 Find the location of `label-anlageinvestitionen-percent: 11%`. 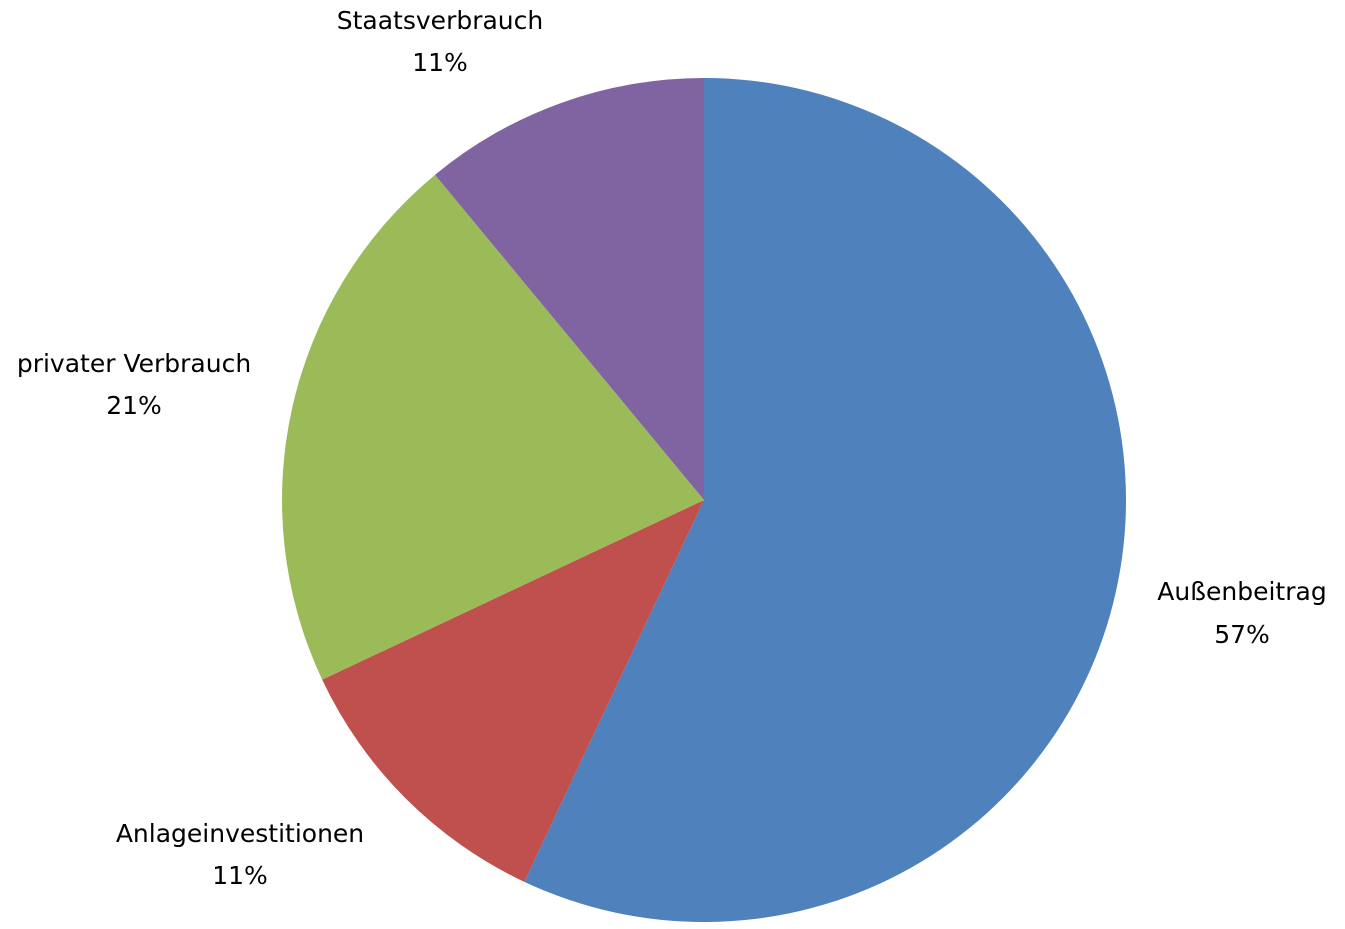

label-anlageinvestitionen-percent: 11% is located at coordinates (240, 875).